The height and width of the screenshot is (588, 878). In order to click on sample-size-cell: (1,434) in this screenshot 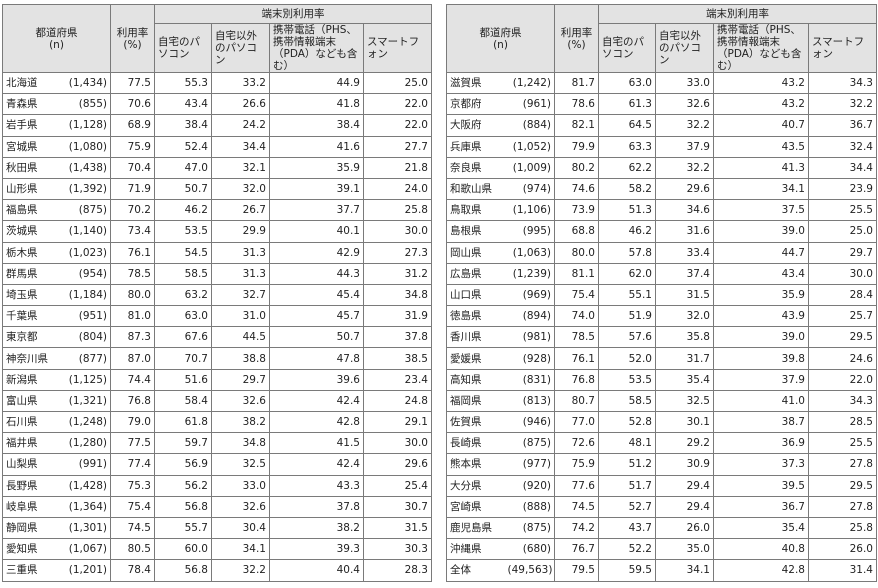, I will do `click(85, 83)`.